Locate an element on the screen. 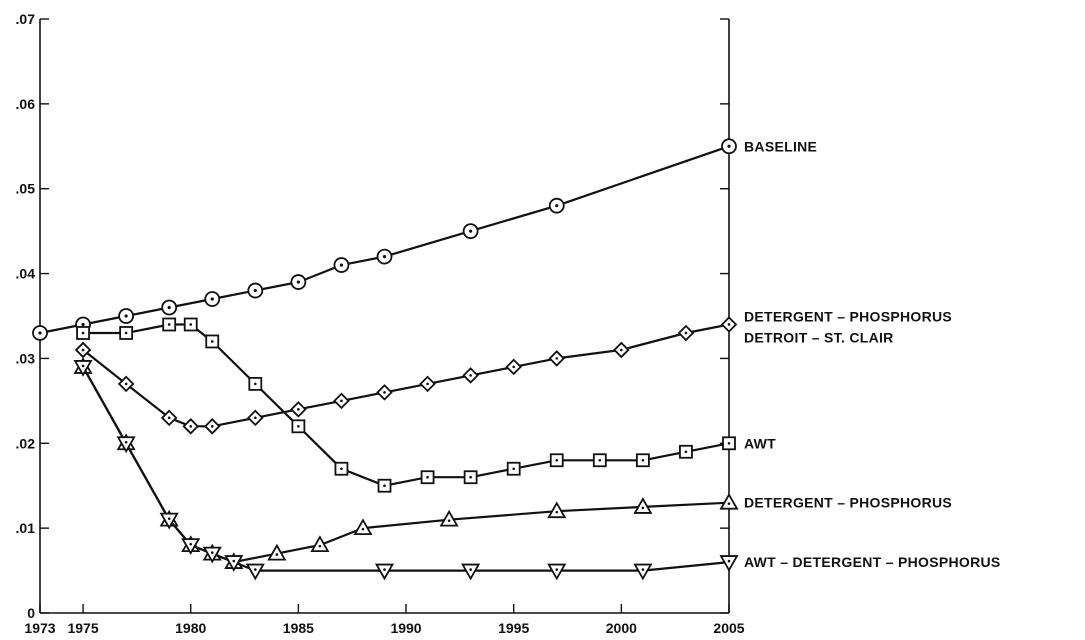  y-tick-label: .05 is located at coordinates (26, 189).